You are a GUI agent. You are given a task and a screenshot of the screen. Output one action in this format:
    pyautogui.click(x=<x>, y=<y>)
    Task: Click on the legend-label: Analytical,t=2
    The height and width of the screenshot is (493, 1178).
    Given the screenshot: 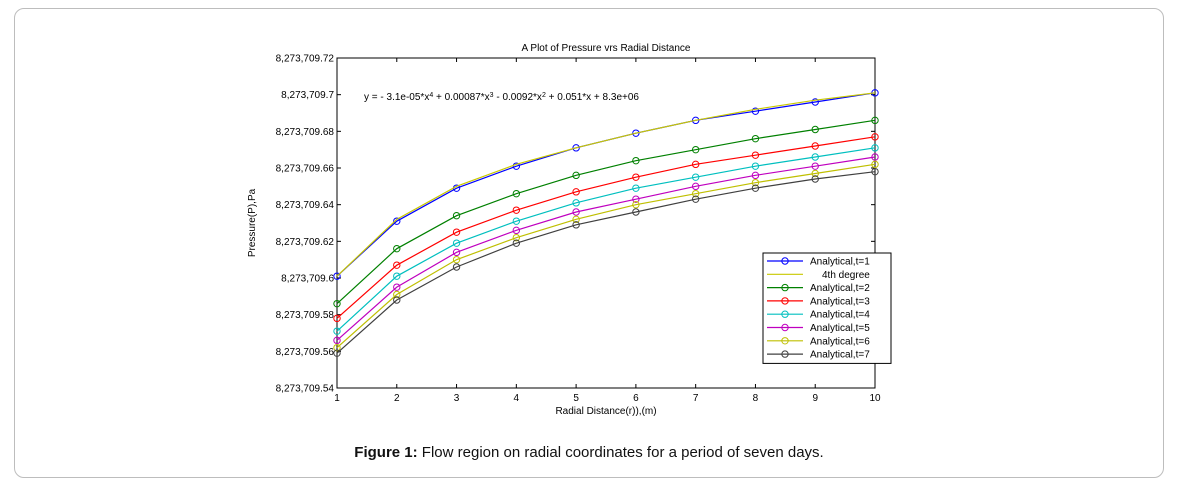 What is the action you would take?
    pyautogui.click(x=840, y=288)
    